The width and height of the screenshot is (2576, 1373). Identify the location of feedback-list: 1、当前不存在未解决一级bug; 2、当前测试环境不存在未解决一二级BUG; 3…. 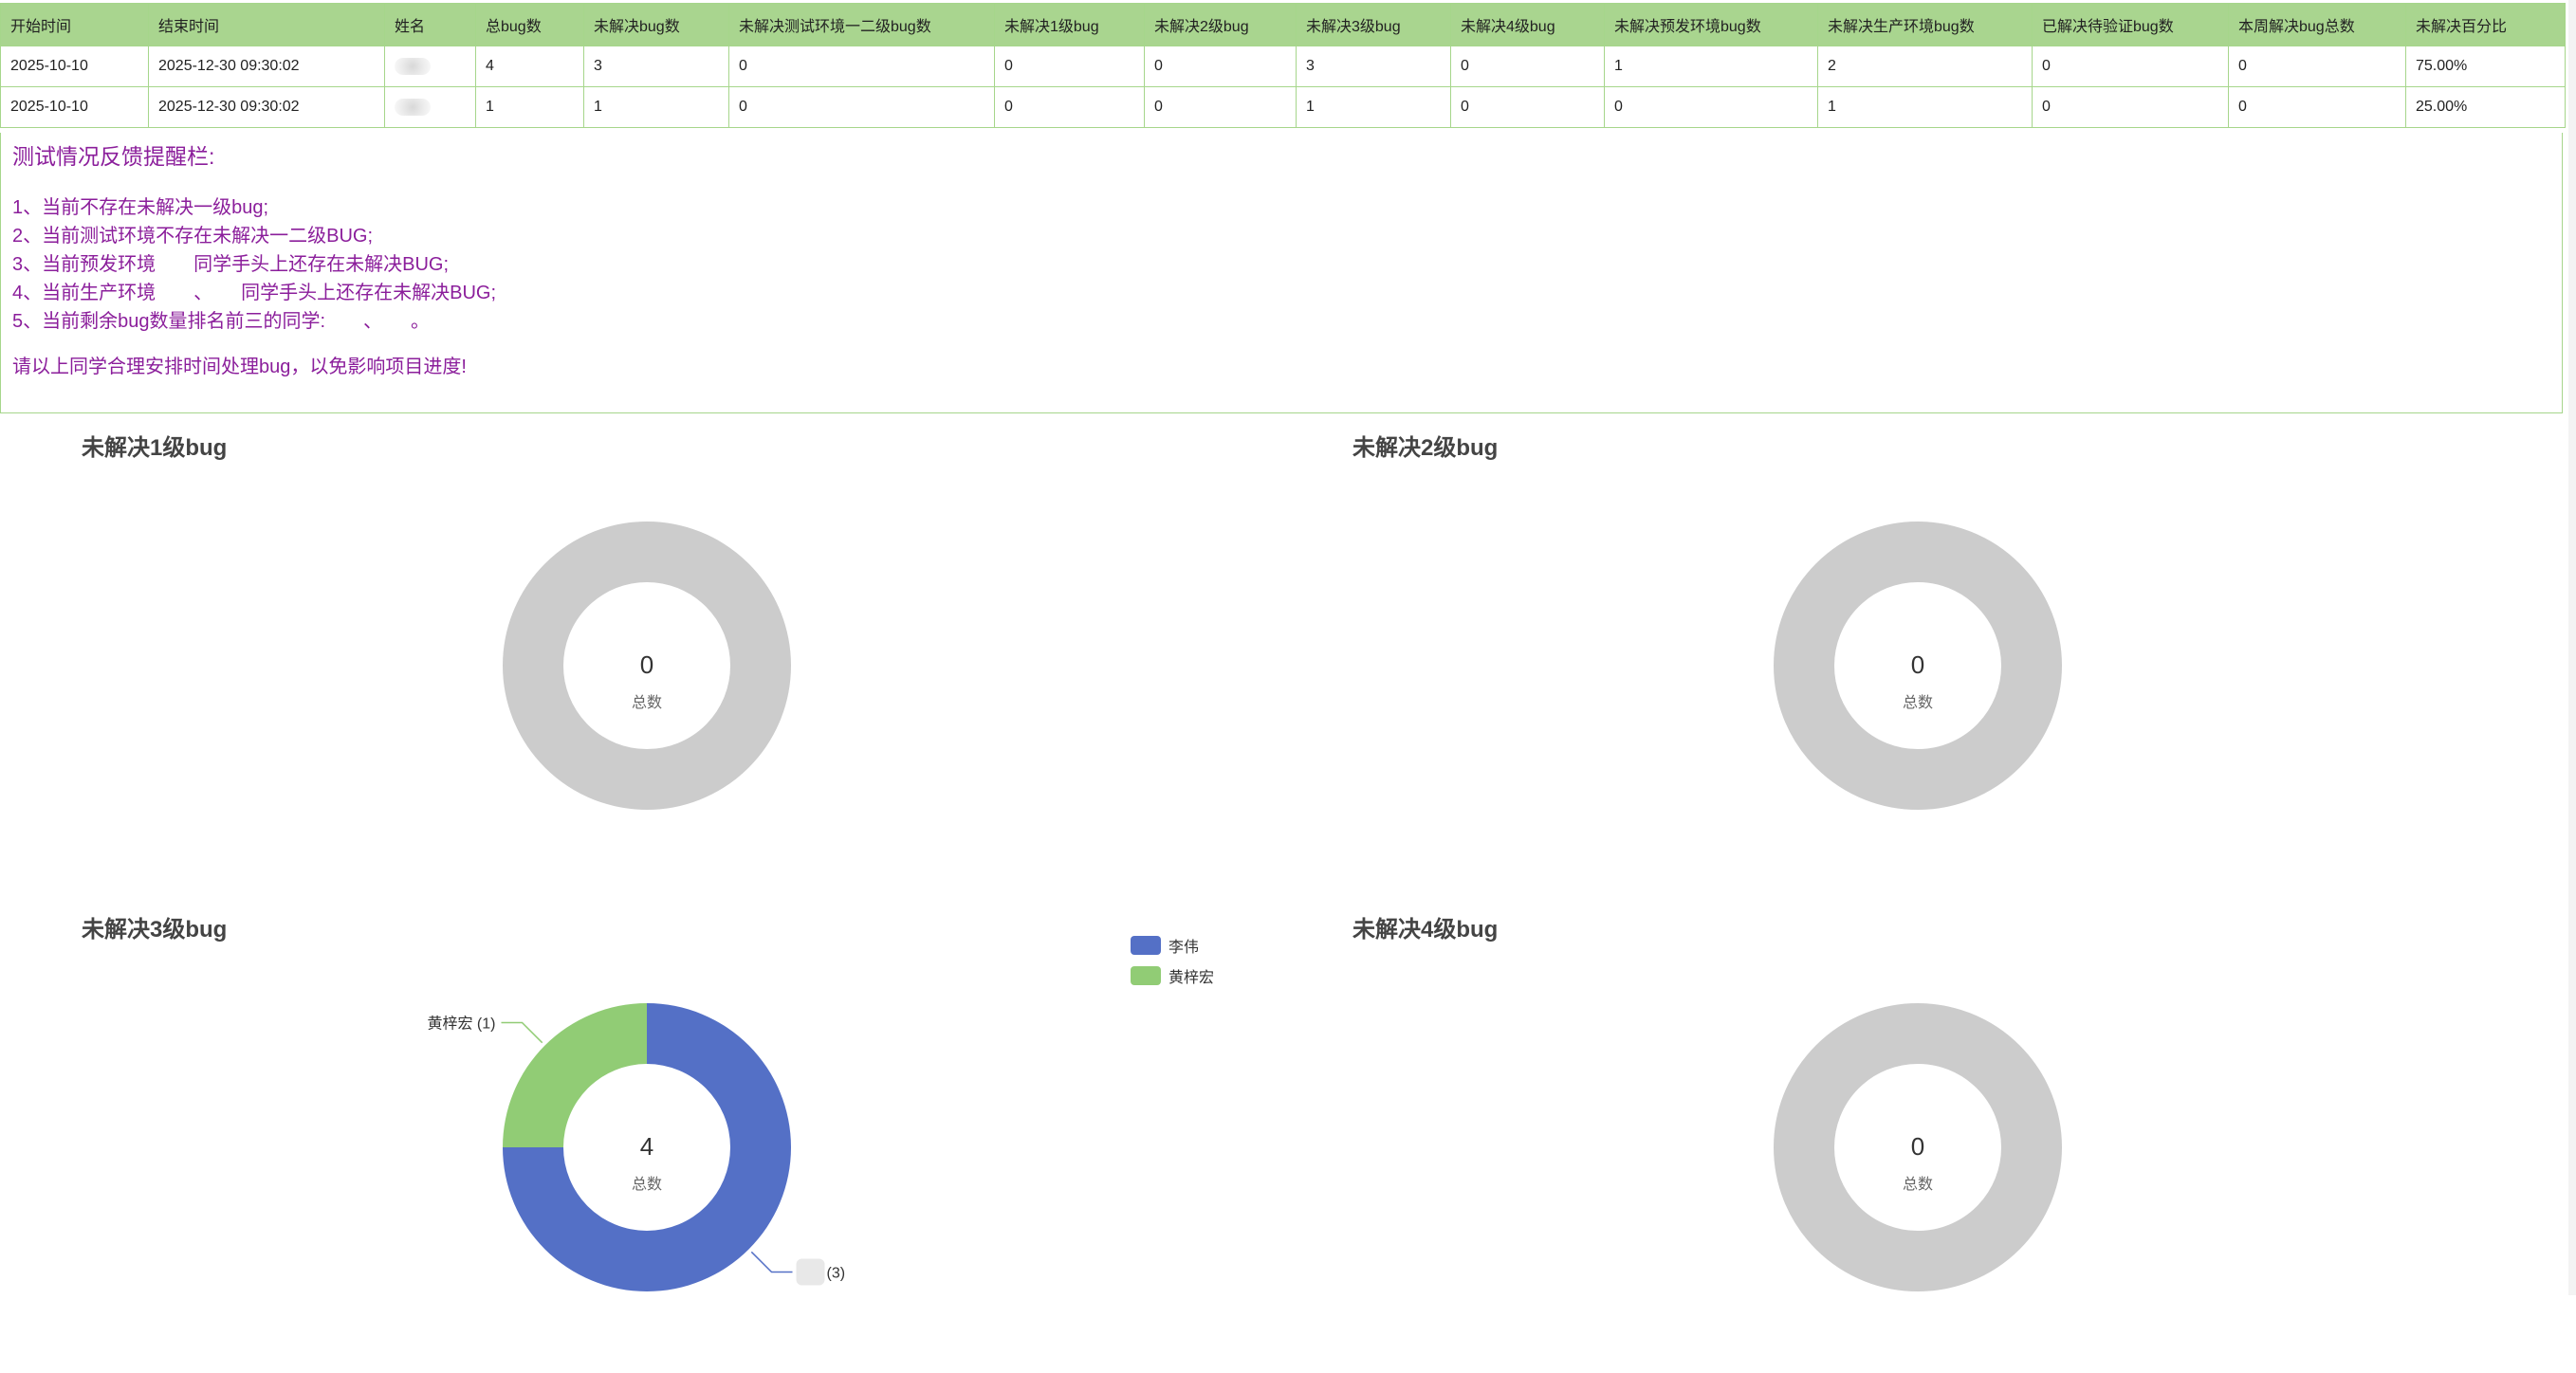
(254, 264).